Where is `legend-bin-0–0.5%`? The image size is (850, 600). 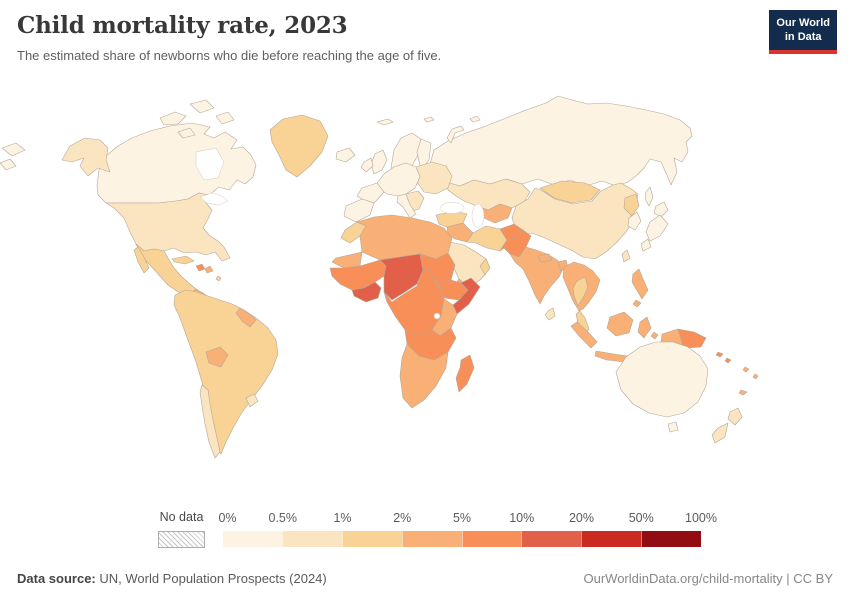
legend-bin-0–0.5% is located at coordinates (252, 539).